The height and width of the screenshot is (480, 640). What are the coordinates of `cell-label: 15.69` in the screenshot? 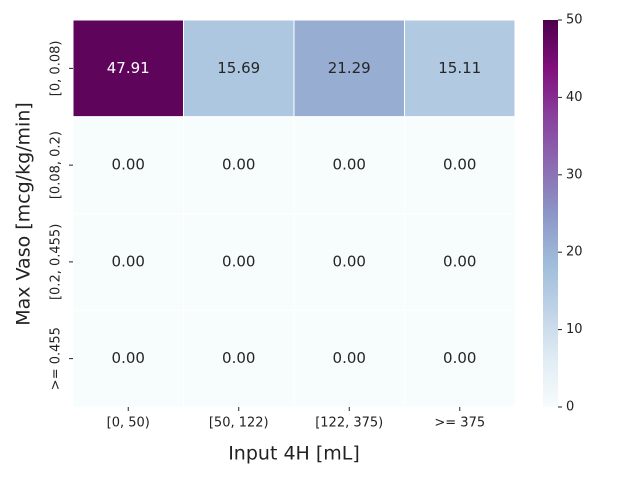 It's located at (238, 68).